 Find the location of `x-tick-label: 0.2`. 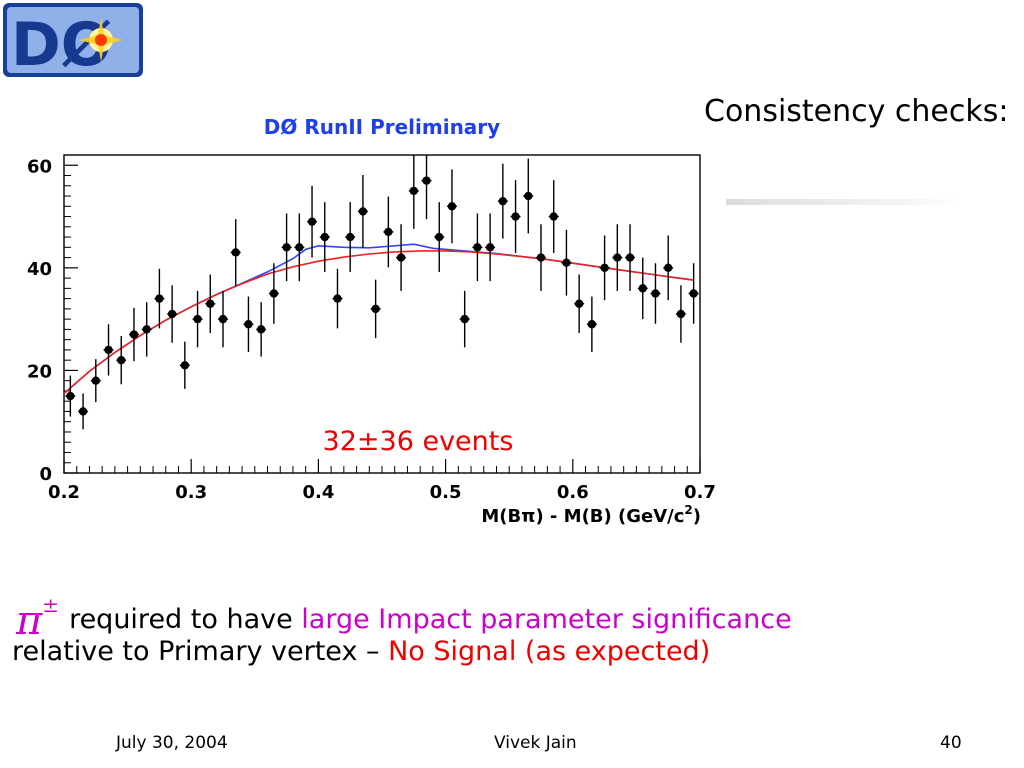

x-tick-label: 0.2 is located at coordinates (64, 492).